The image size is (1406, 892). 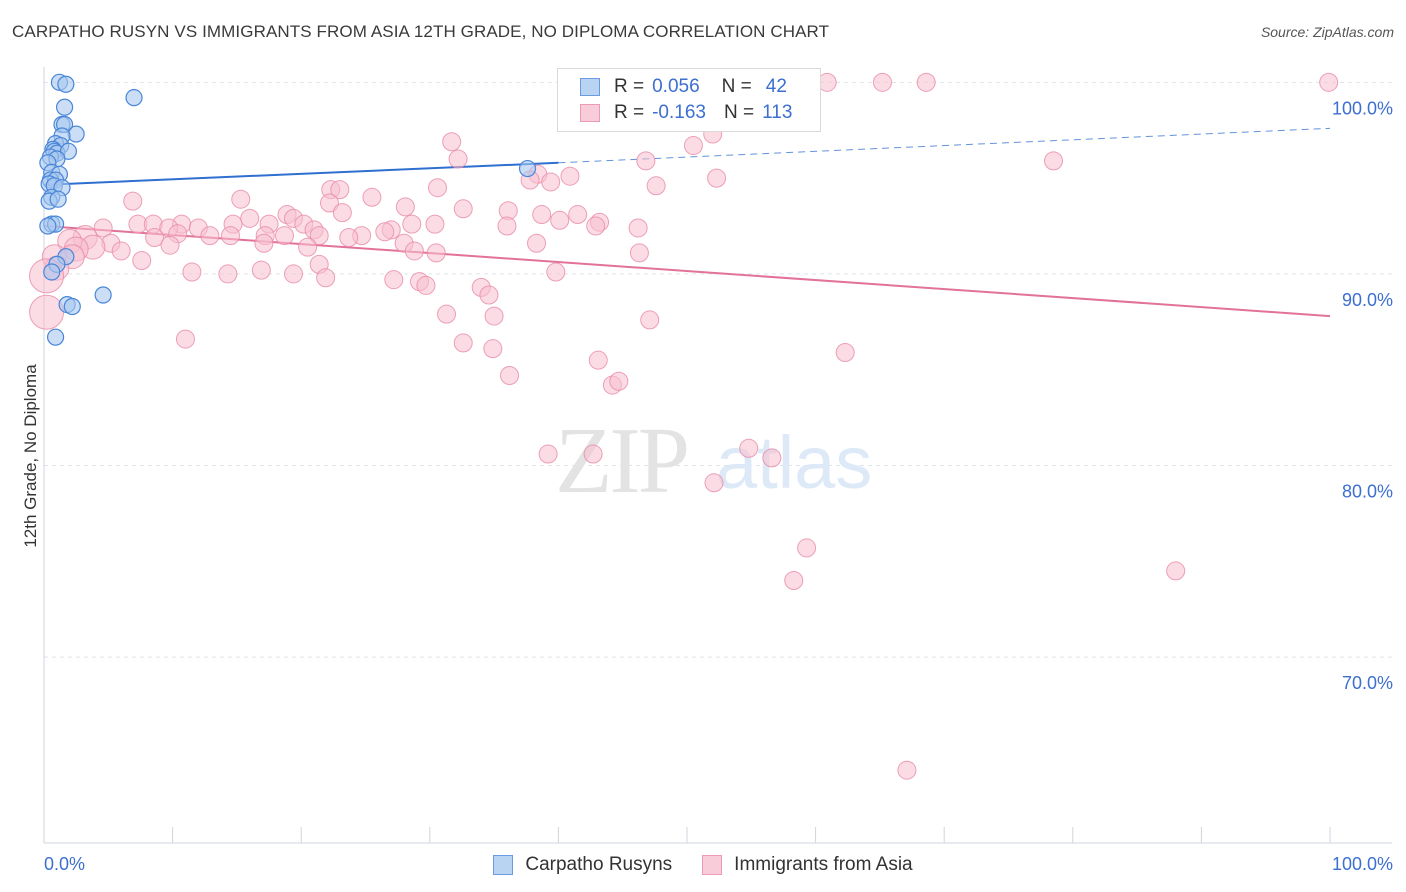 I want to click on legend-row-carpatho-rusyns: R = 0.056 N = 42, so click(x=683, y=87).